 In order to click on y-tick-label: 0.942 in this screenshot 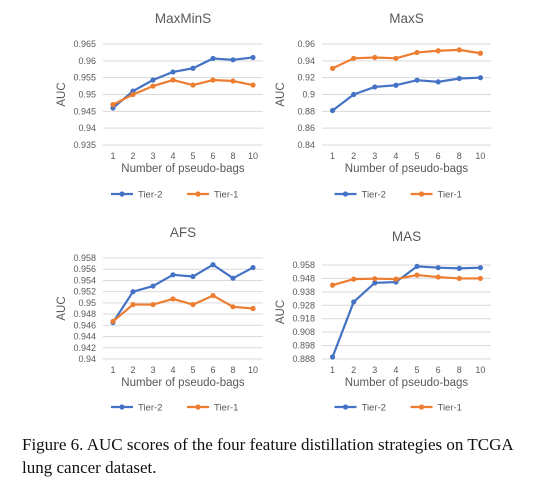, I will do `click(84, 348)`.